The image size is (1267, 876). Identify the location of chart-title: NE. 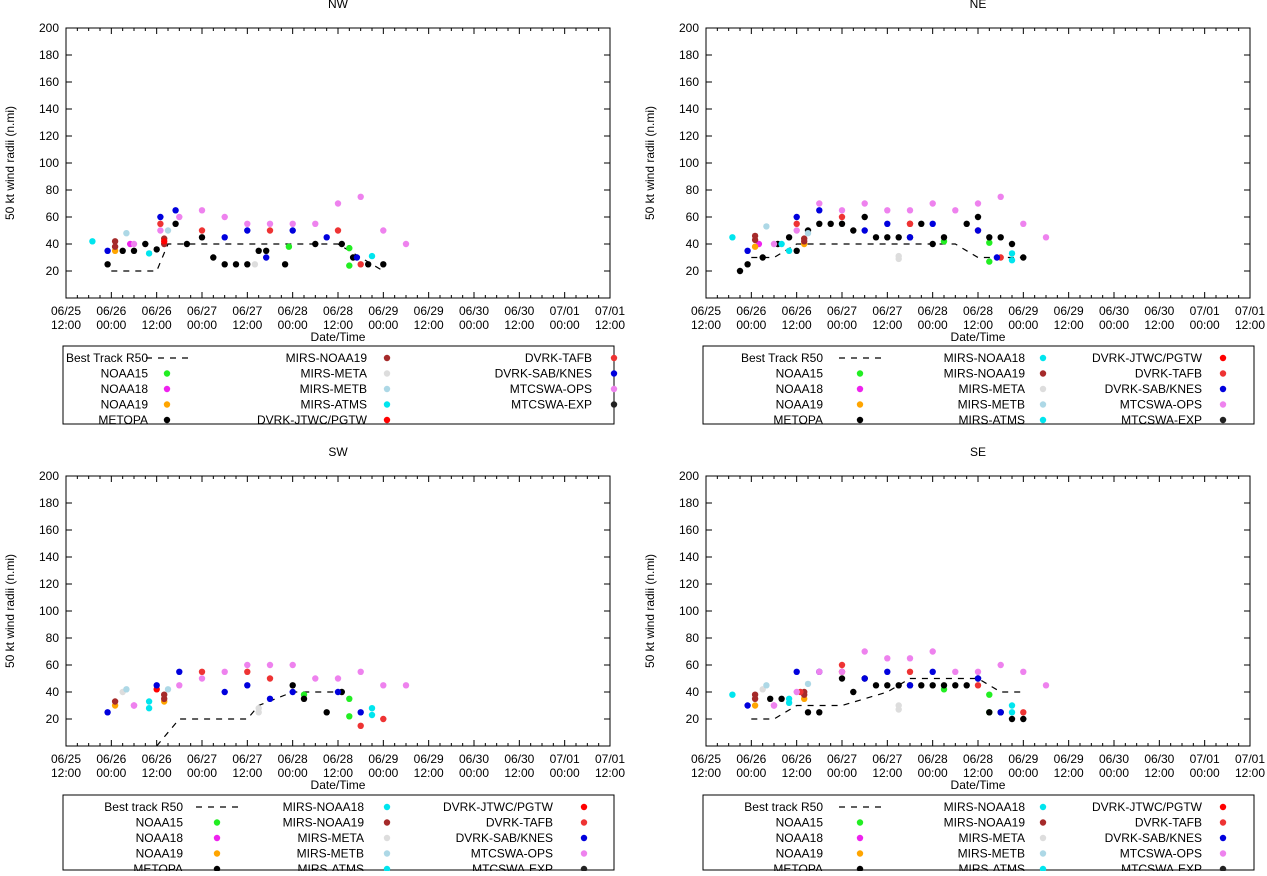
(978, 5).